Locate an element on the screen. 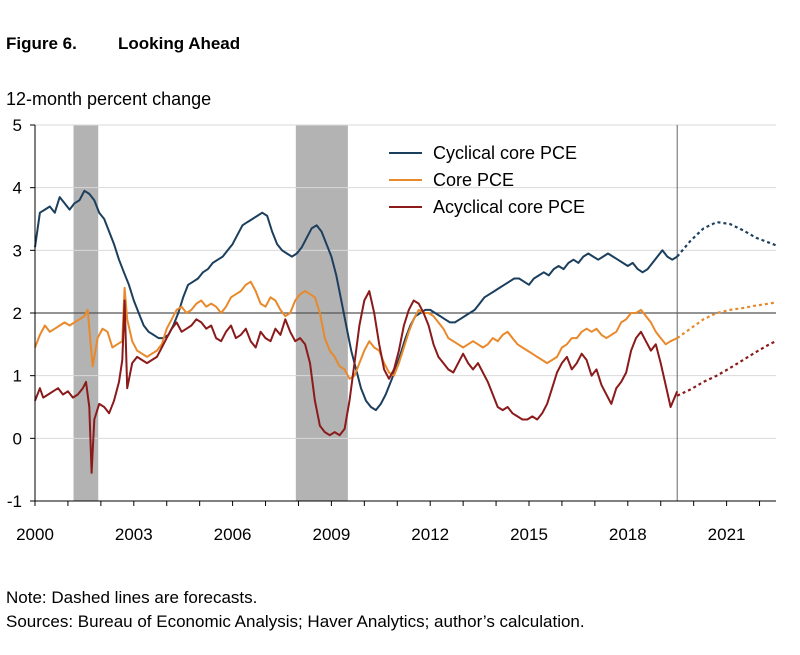 This screenshot has width=800, height=655. y-tick-label: 1 is located at coordinates (17, 376).